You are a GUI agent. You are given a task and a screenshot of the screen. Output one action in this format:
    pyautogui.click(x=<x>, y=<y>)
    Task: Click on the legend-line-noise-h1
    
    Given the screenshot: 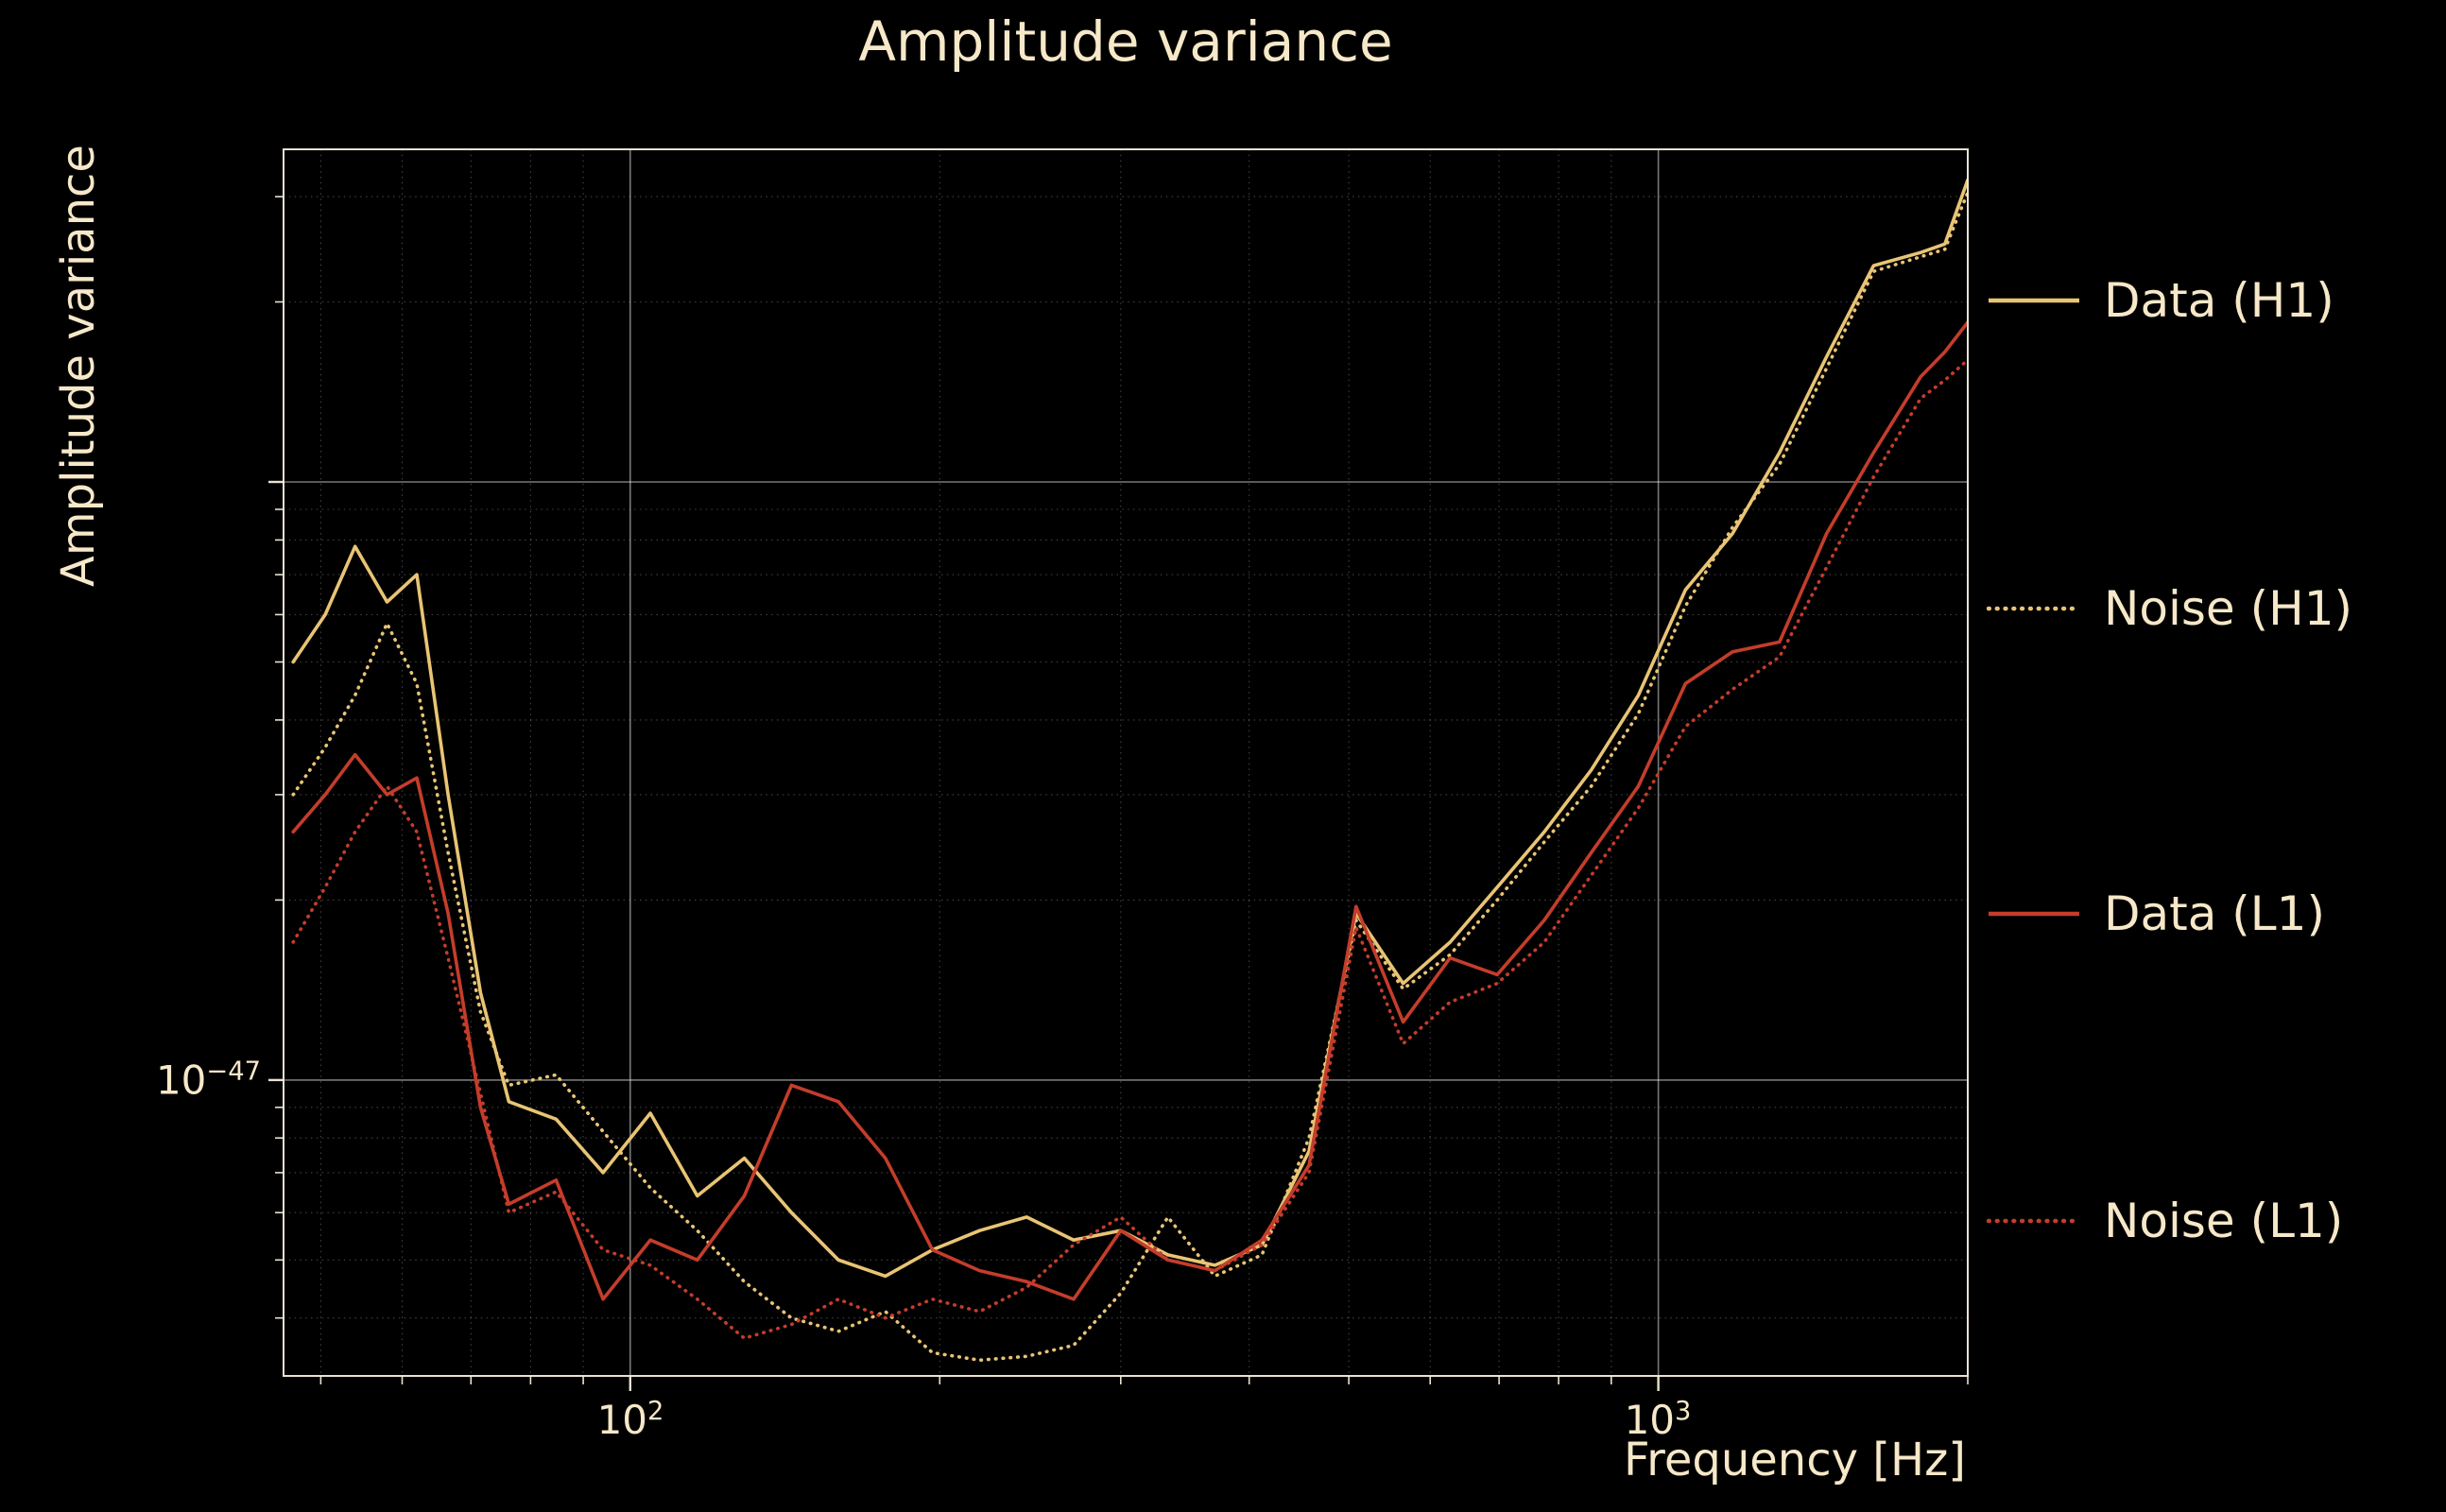 What is the action you would take?
    pyautogui.click(x=2034, y=608)
    